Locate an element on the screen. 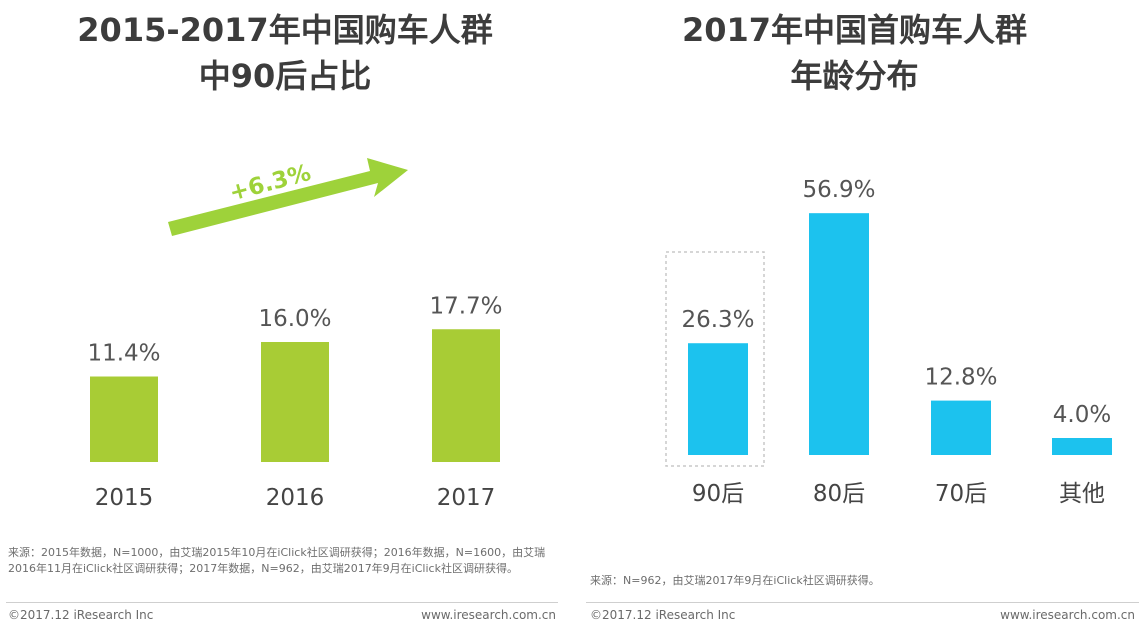 The image size is (1139, 631). bar-2016 is located at coordinates (295, 402).